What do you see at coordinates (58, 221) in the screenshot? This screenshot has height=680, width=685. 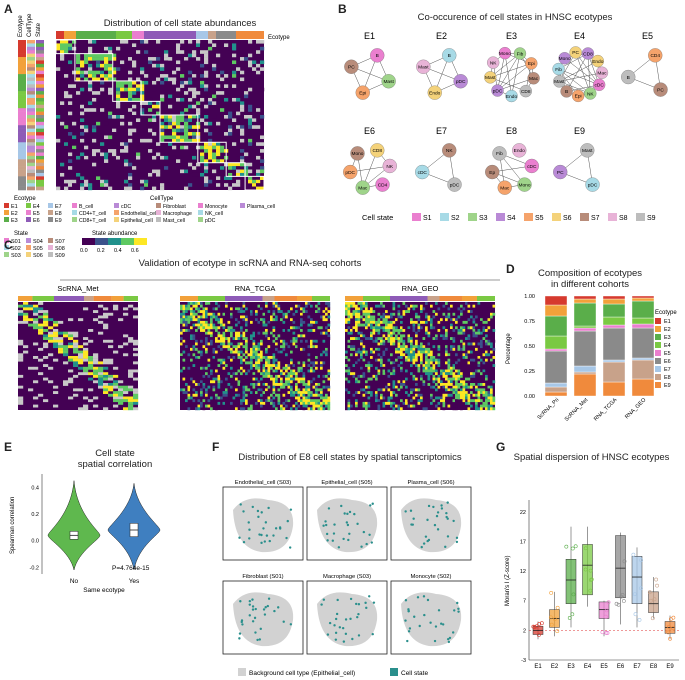 I see `legend-ecotype-item: E9` at bounding box center [58, 221].